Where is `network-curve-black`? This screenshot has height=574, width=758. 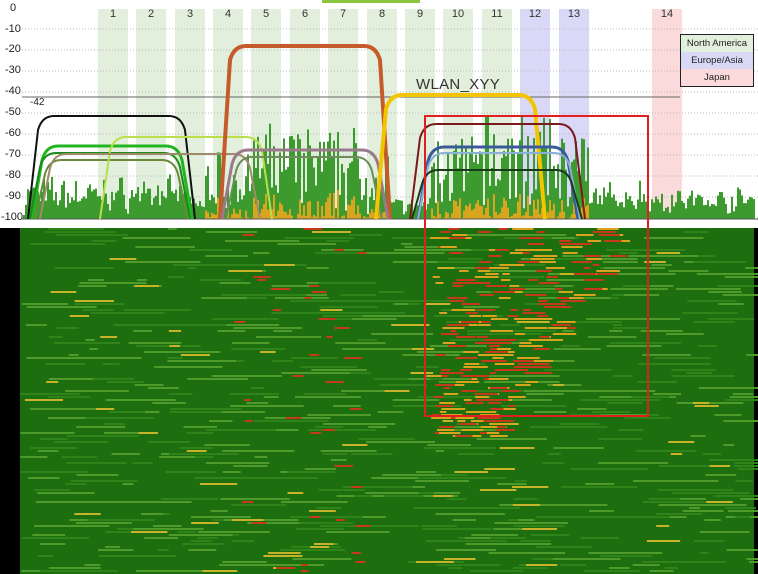 network-curve-black is located at coordinates (111, 167).